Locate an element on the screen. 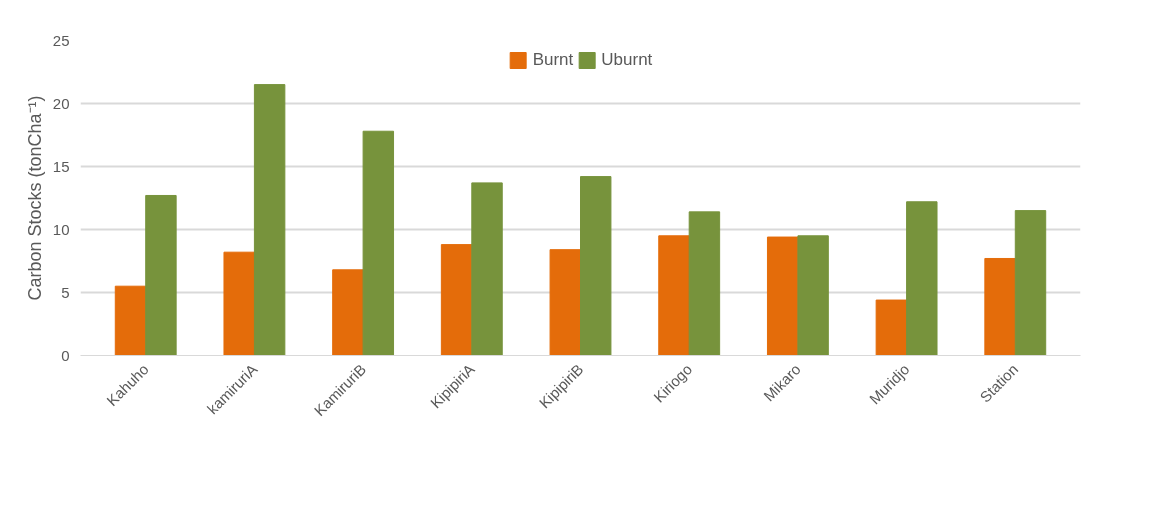 Image resolution: width=1149 pixels, height=512 pixels. y-tick-label: 25 is located at coordinates (61, 40).